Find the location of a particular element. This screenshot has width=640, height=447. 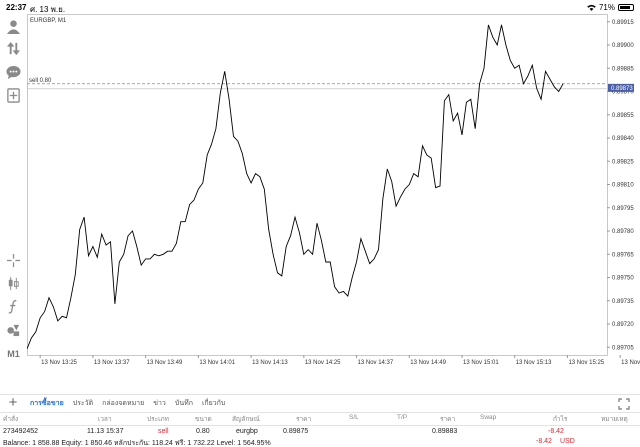

order-size: 0.80 is located at coordinates (203, 431).